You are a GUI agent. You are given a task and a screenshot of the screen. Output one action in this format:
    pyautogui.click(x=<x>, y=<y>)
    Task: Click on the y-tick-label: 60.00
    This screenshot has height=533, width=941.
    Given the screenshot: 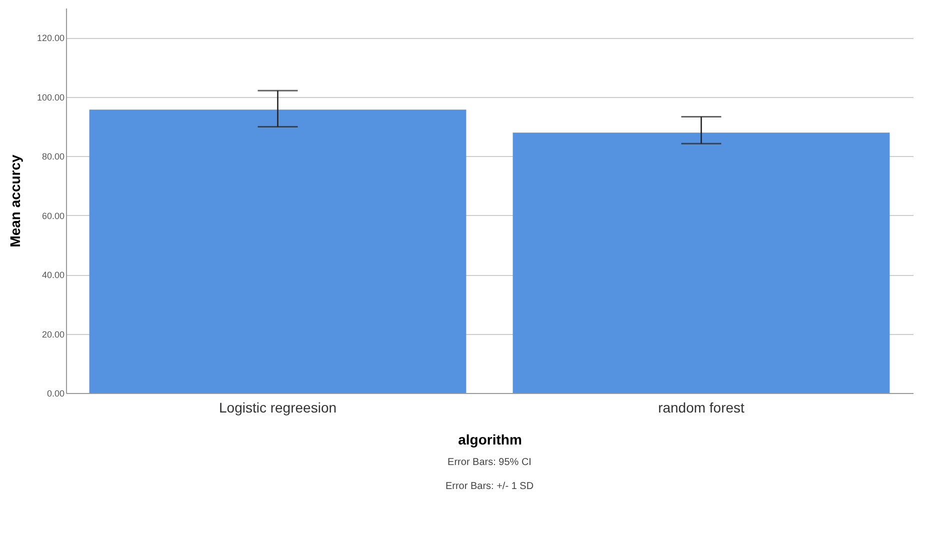 What is the action you would take?
    pyautogui.click(x=53, y=215)
    